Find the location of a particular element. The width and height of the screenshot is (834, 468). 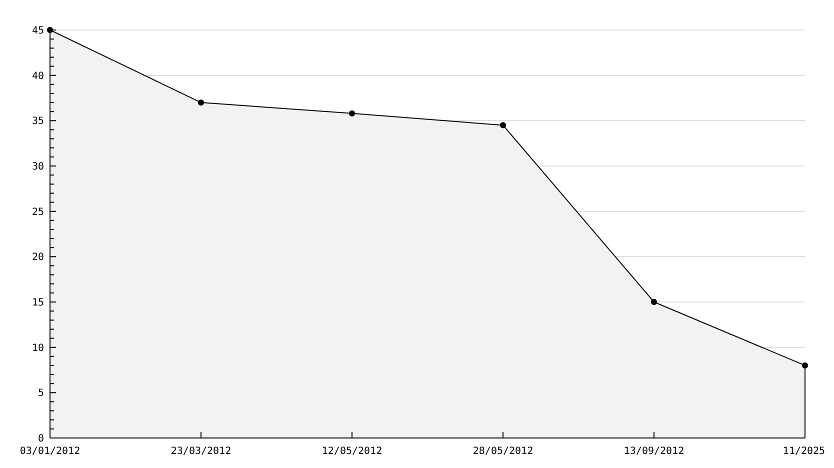

y-tick-label: 15 is located at coordinates (38, 303).